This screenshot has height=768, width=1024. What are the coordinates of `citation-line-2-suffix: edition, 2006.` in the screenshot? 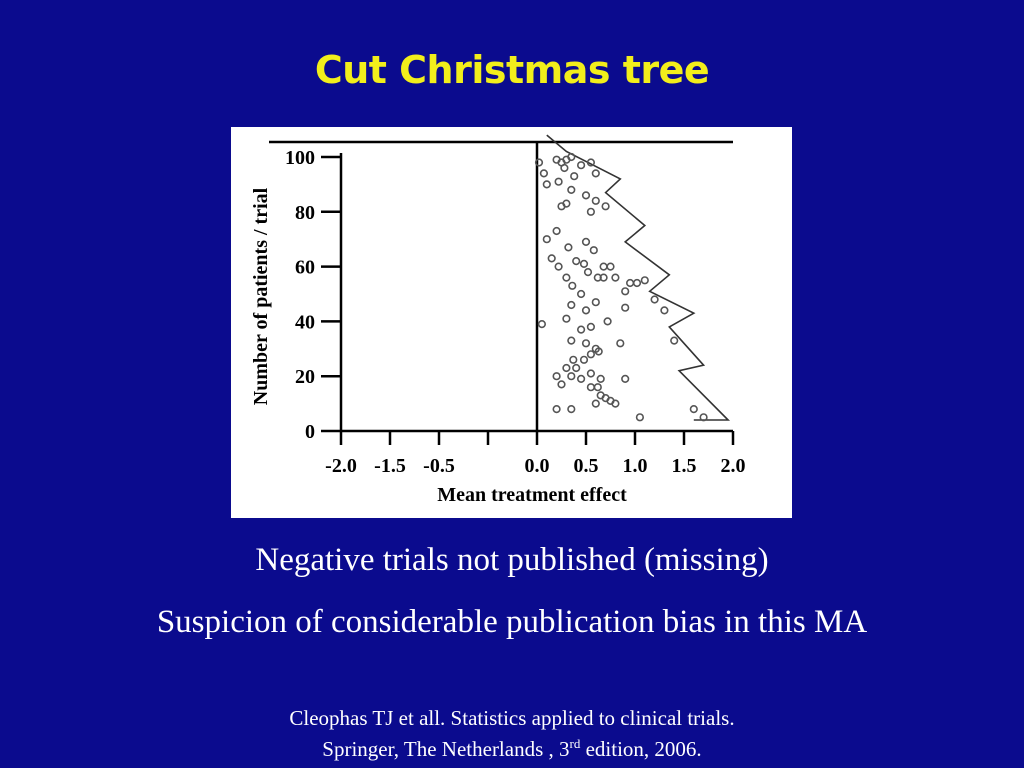 It's located at (641, 749).